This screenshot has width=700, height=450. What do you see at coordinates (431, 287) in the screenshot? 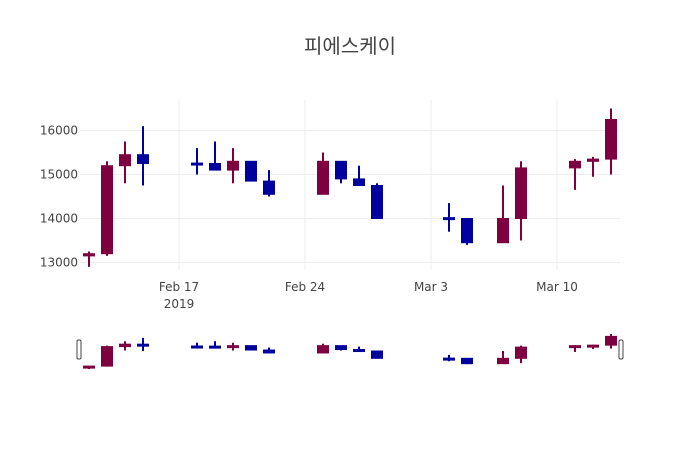
I see `x-tick-label: Mar 3` at bounding box center [431, 287].